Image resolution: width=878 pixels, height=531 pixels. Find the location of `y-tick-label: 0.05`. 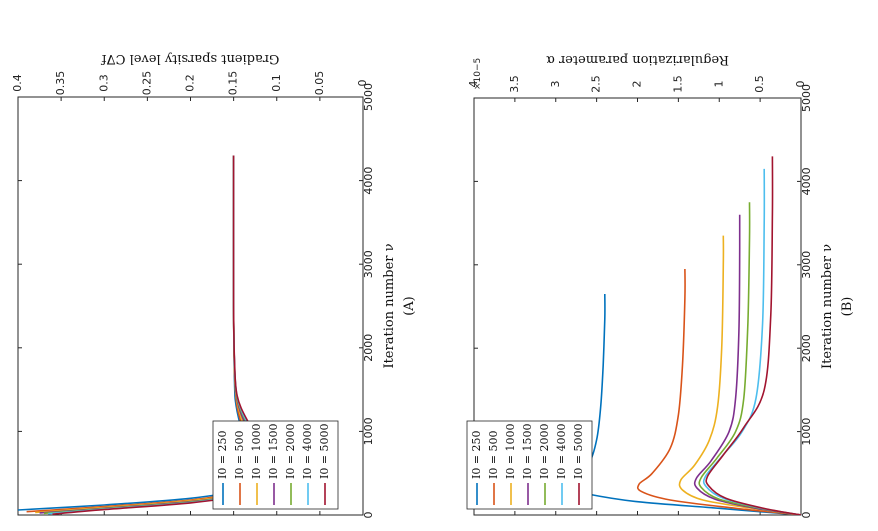

y-tick-label: 0.05 is located at coordinates (319, 83).